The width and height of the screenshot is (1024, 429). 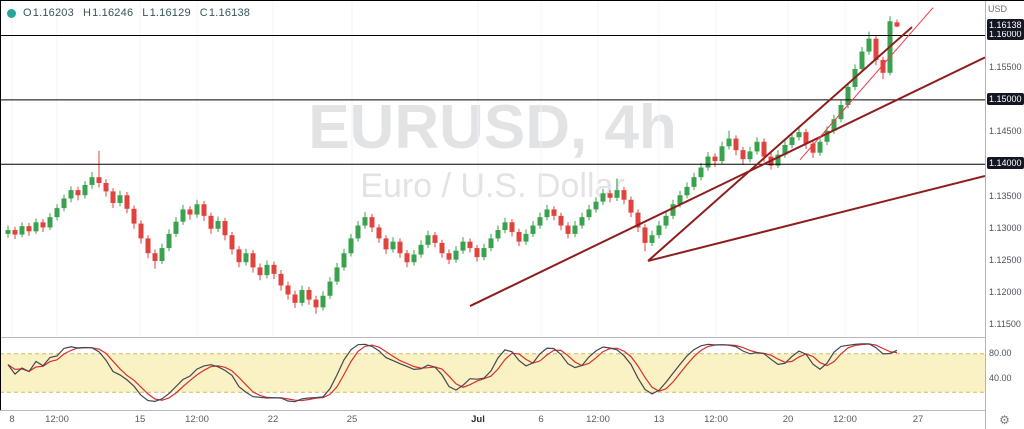 I want to click on time-axis-label: 22, so click(x=273, y=419).